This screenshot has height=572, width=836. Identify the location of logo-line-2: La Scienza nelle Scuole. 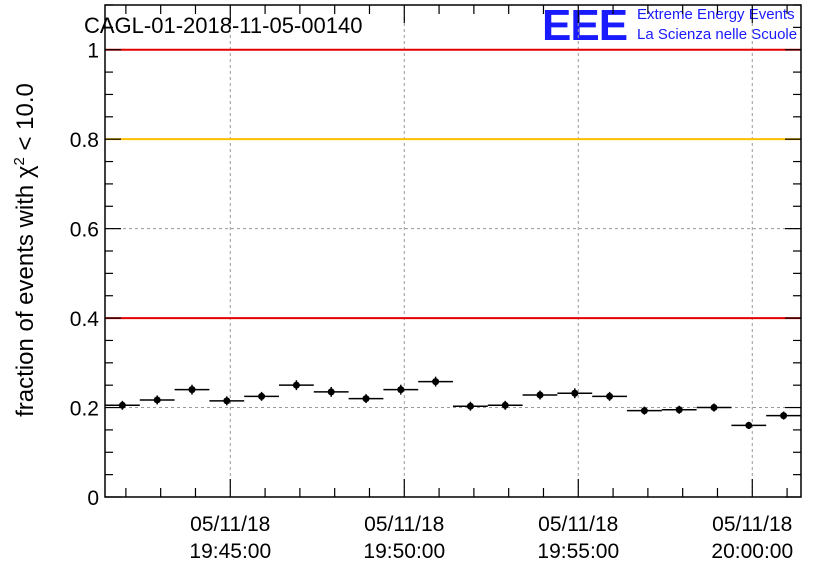
(717, 34).